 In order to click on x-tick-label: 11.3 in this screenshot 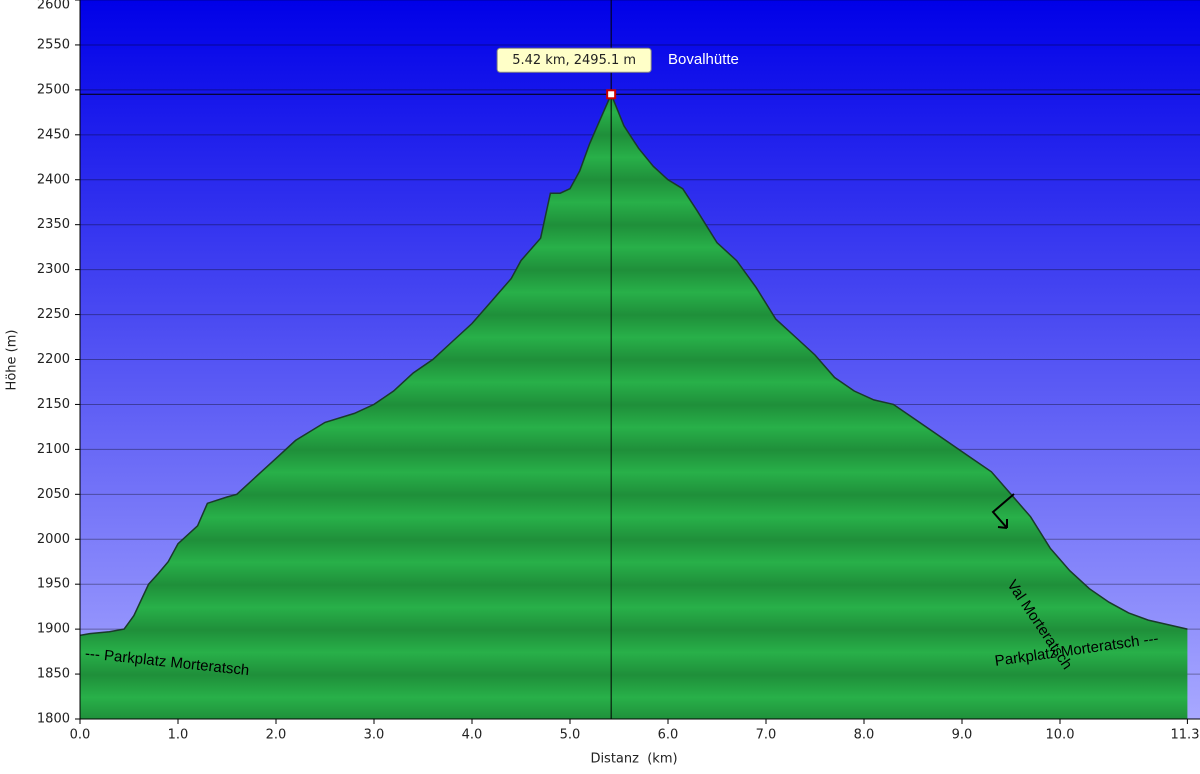, I will do `click(1185, 735)`.